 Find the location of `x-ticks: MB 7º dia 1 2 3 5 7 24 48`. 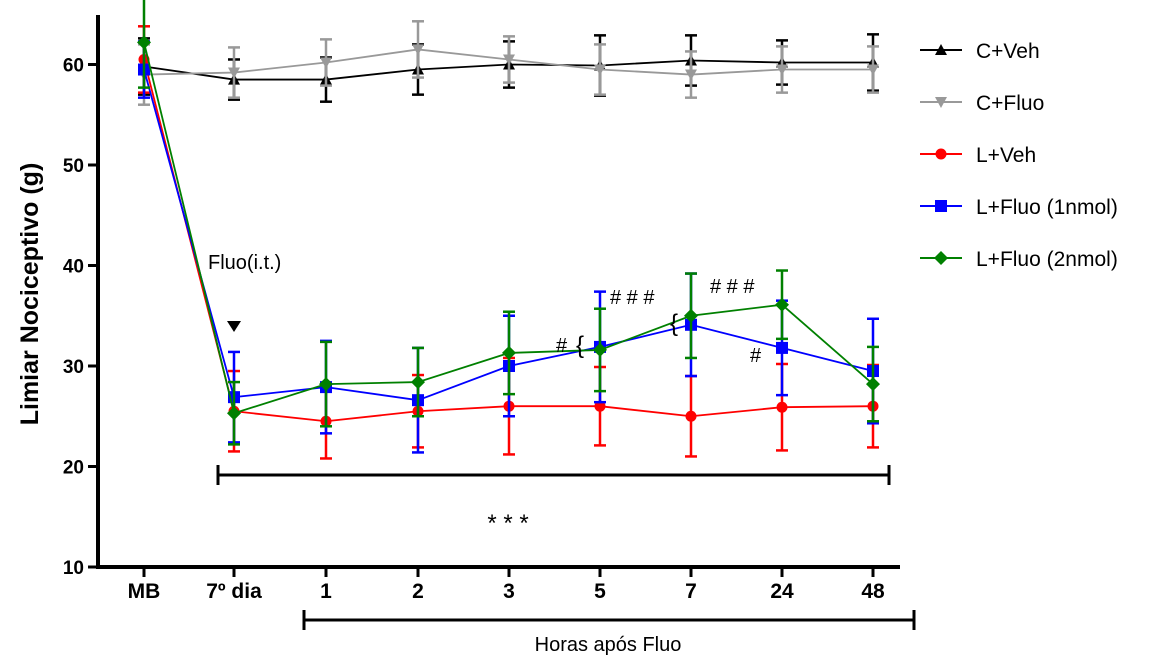

x-ticks: MB 7º dia 1 2 3 5 7 24 48 is located at coordinates (506, 585).